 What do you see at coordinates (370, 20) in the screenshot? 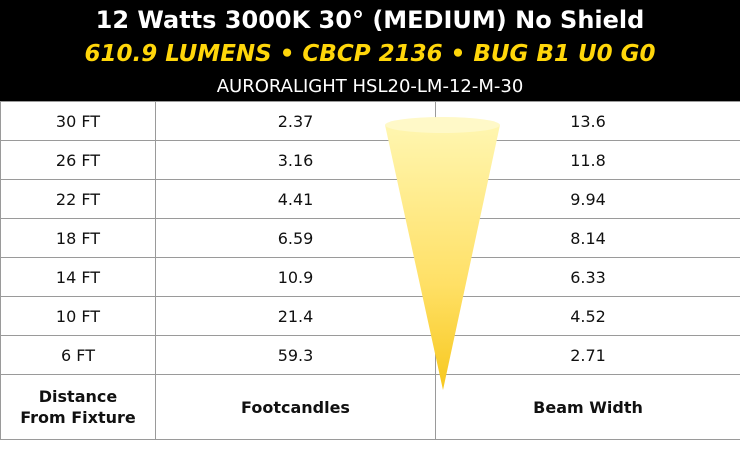
I see `title: 12 Watts 3000K 30° (MEDIUM) No Shield` at bounding box center [370, 20].